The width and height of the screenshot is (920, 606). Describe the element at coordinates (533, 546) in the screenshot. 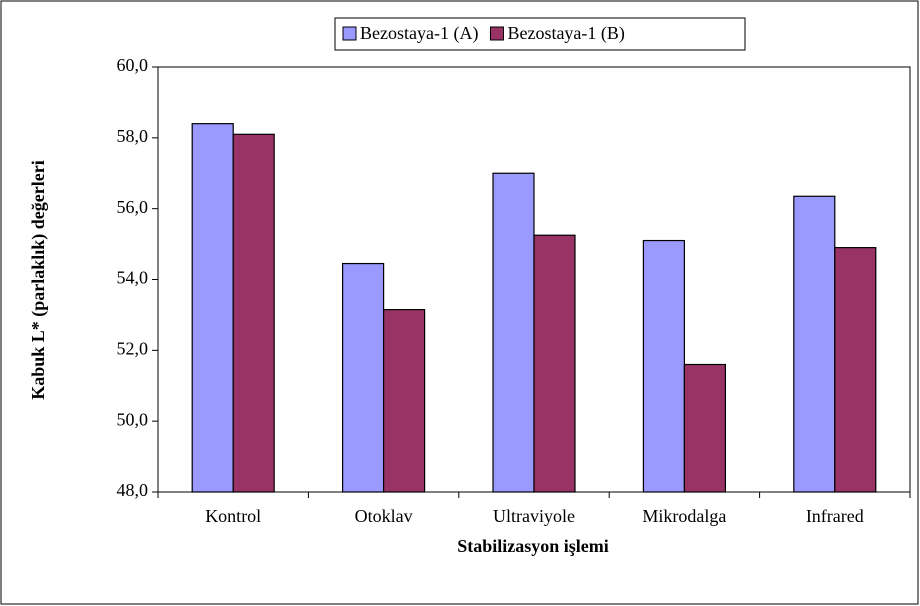

I see `x-axis-label: Stabilizasyon işlemi` at that location.